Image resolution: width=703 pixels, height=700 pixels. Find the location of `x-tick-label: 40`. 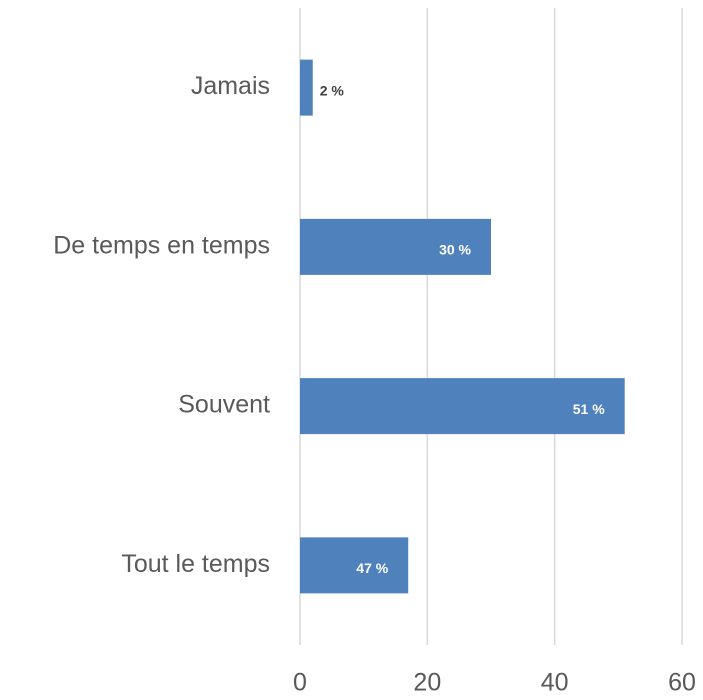

x-tick-label: 40 is located at coordinates (555, 683).